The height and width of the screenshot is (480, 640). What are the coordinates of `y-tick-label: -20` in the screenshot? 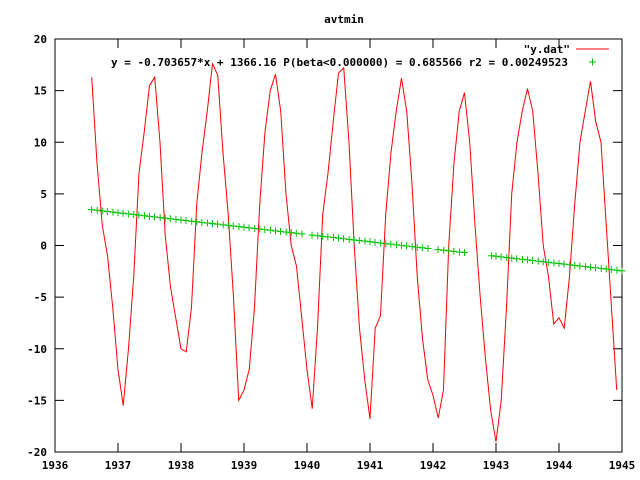 It's located at (37, 452).